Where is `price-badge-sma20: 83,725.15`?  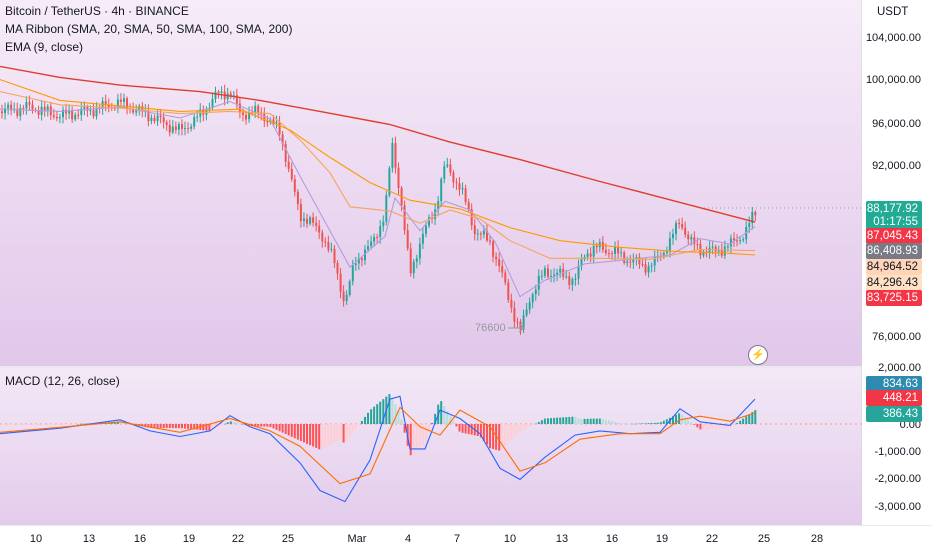 price-badge-sma20: 83,725.15 is located at coordinates (894, 298).